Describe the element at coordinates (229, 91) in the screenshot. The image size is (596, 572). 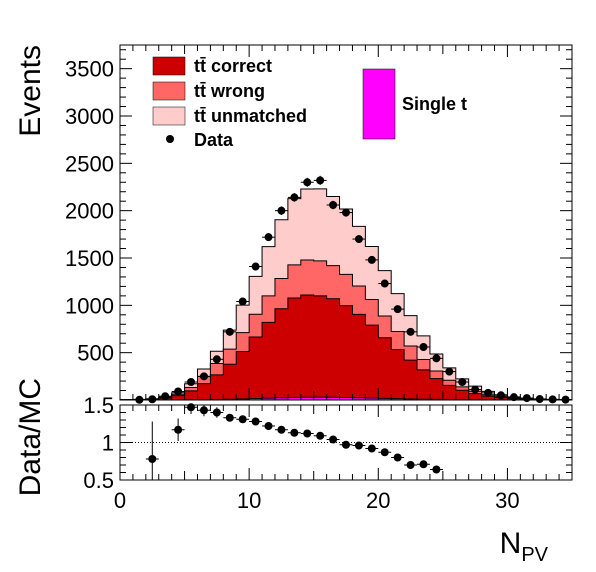
I see `legend-label-tt-wrong: tt̄ wrong` at that location.